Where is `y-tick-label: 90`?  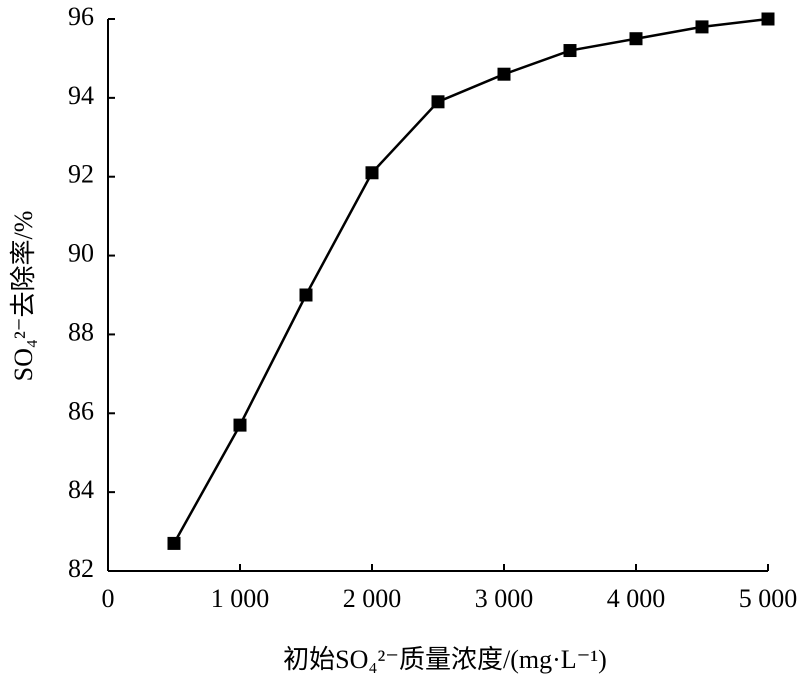
y-tick-label: 90 is located at coordinates (81, 253).